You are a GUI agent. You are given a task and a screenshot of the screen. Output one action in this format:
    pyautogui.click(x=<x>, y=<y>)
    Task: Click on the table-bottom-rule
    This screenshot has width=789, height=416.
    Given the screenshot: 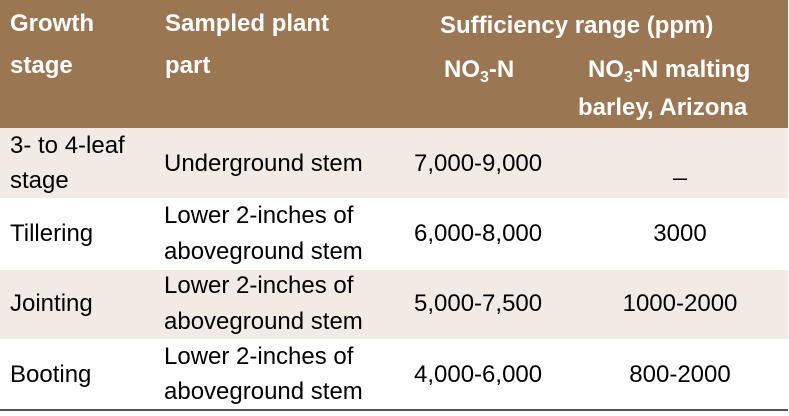 What is the action you would take?
    pyautogui.click(x=394, y=410)
    